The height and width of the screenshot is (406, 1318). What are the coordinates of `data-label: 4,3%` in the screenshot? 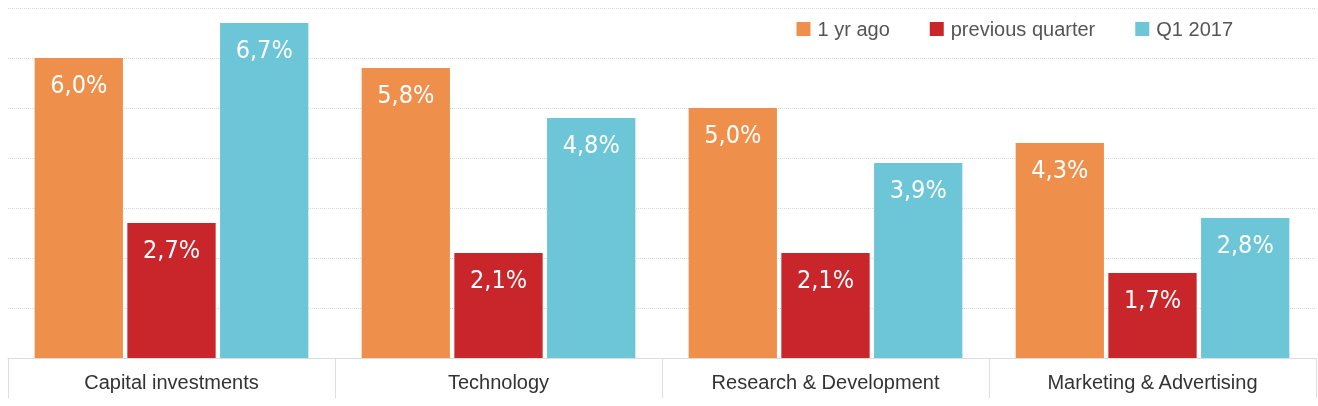 It's located at (1060, 169).